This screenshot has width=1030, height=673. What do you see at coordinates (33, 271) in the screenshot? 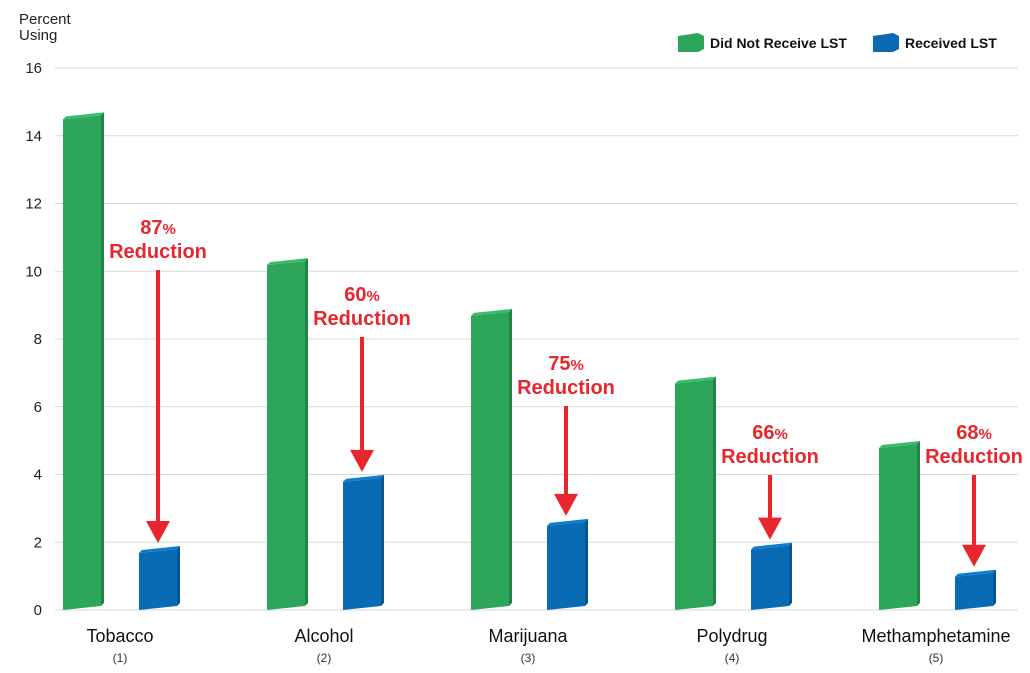
I see `y-tick-label: 10` at bounding box center [33, 271].